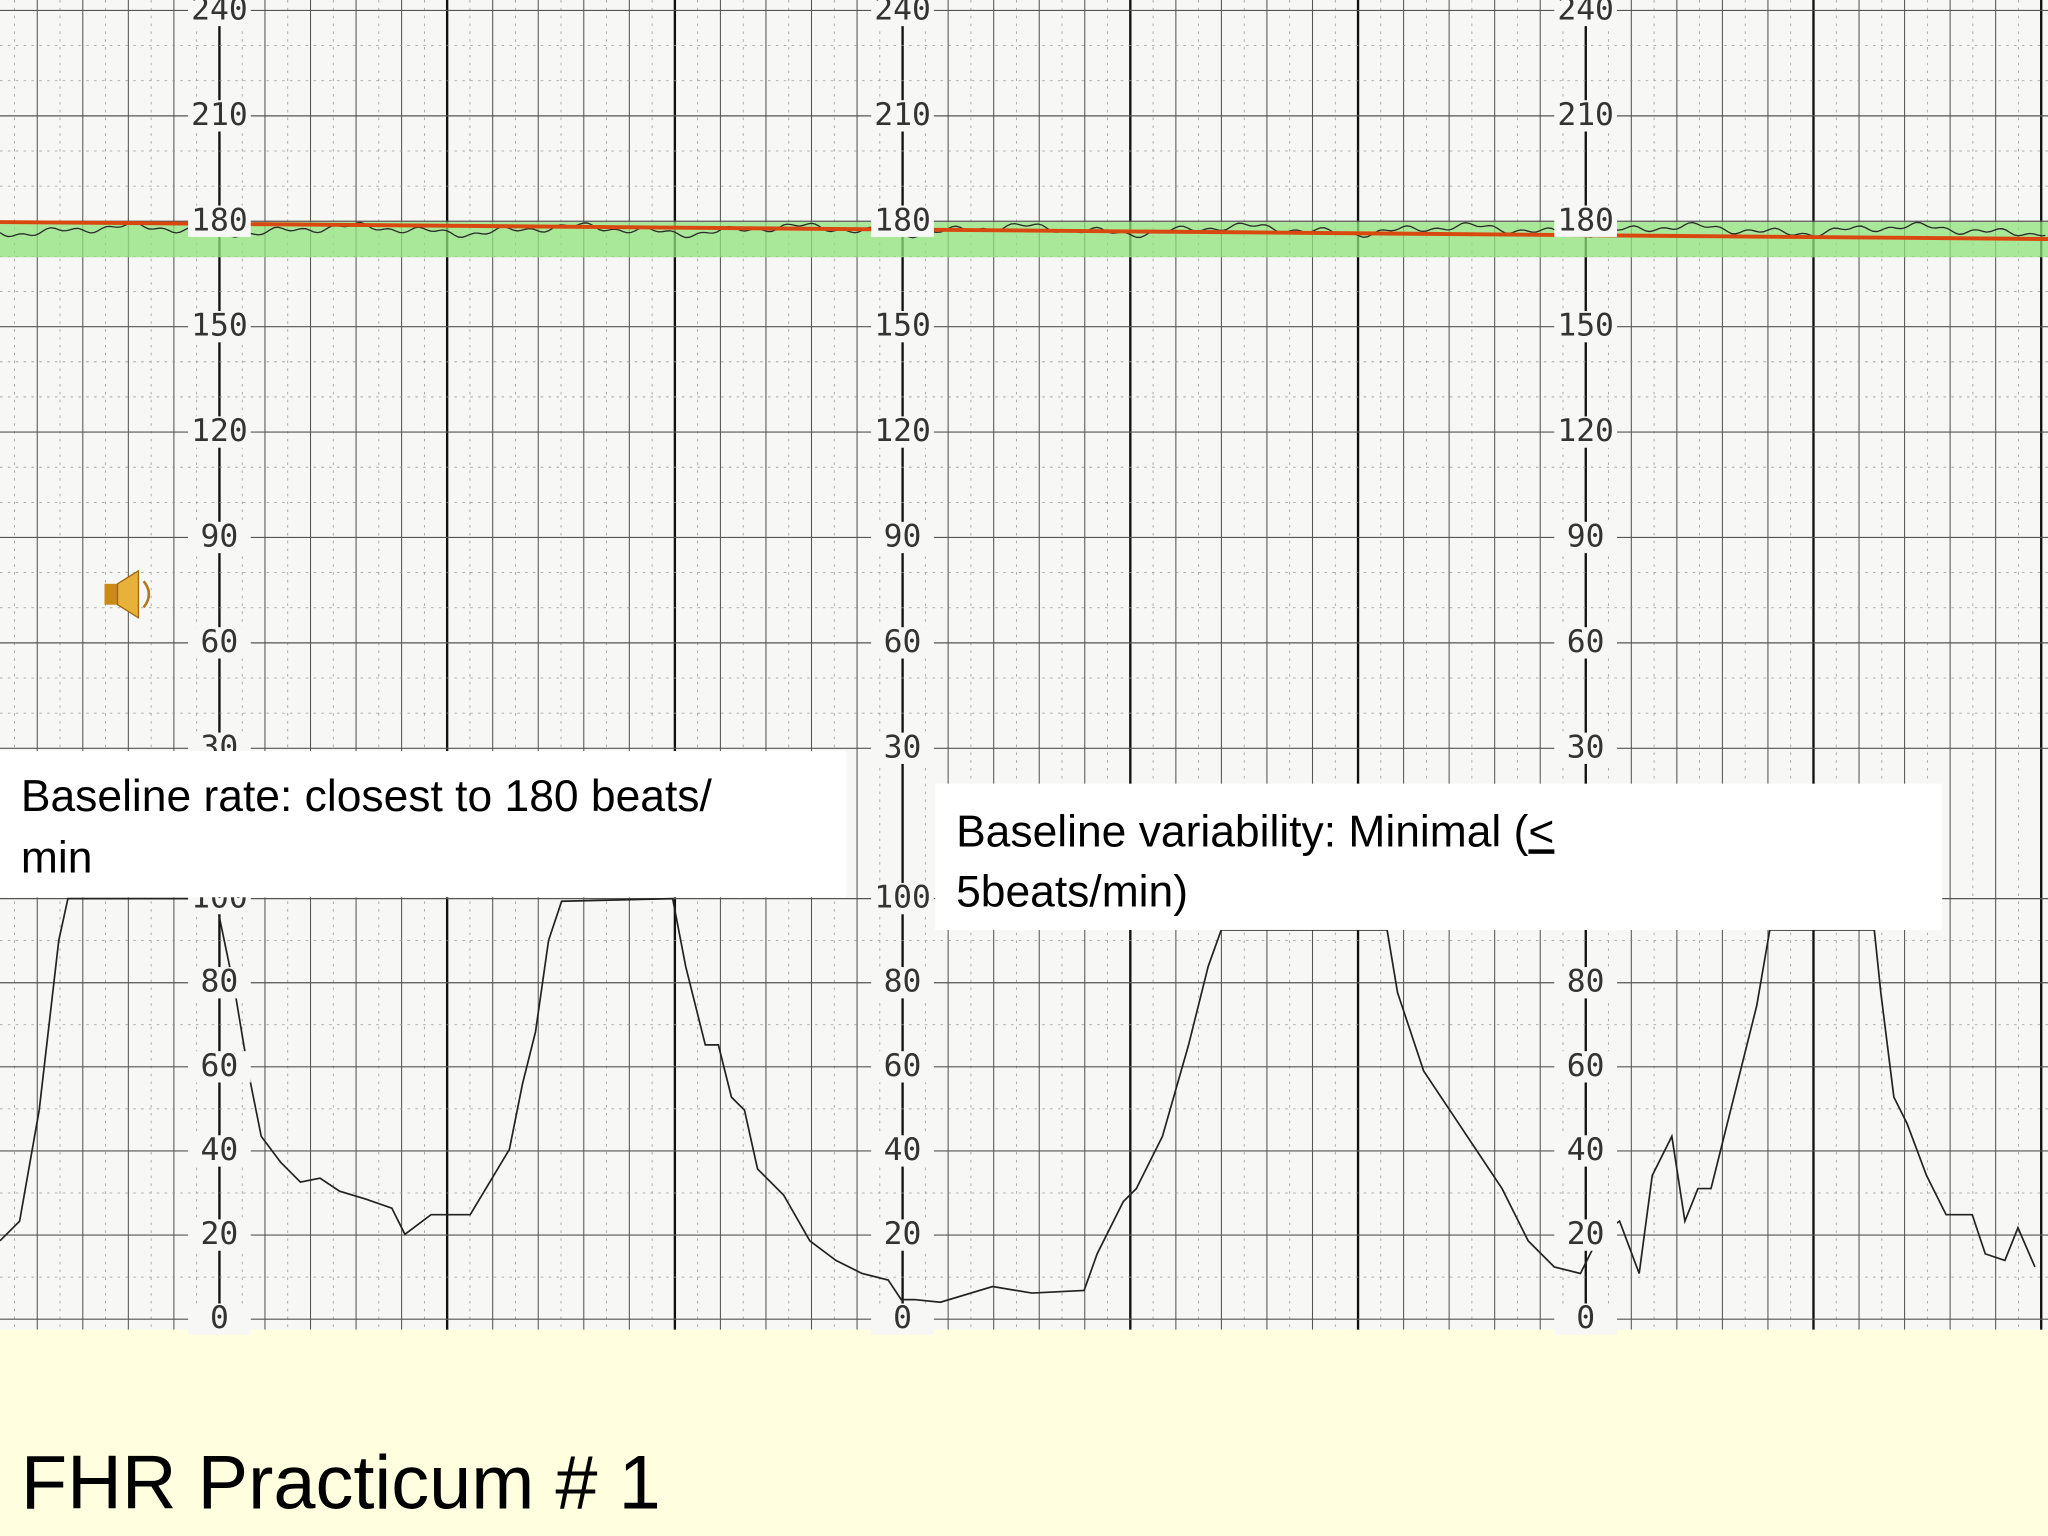 Image resolution: width=2048 pixels, height=1536 pixels. What do you see at coordinates (127, 594) in the screenshot?
I see `speaker-icon` at bounding box center [127, 594].